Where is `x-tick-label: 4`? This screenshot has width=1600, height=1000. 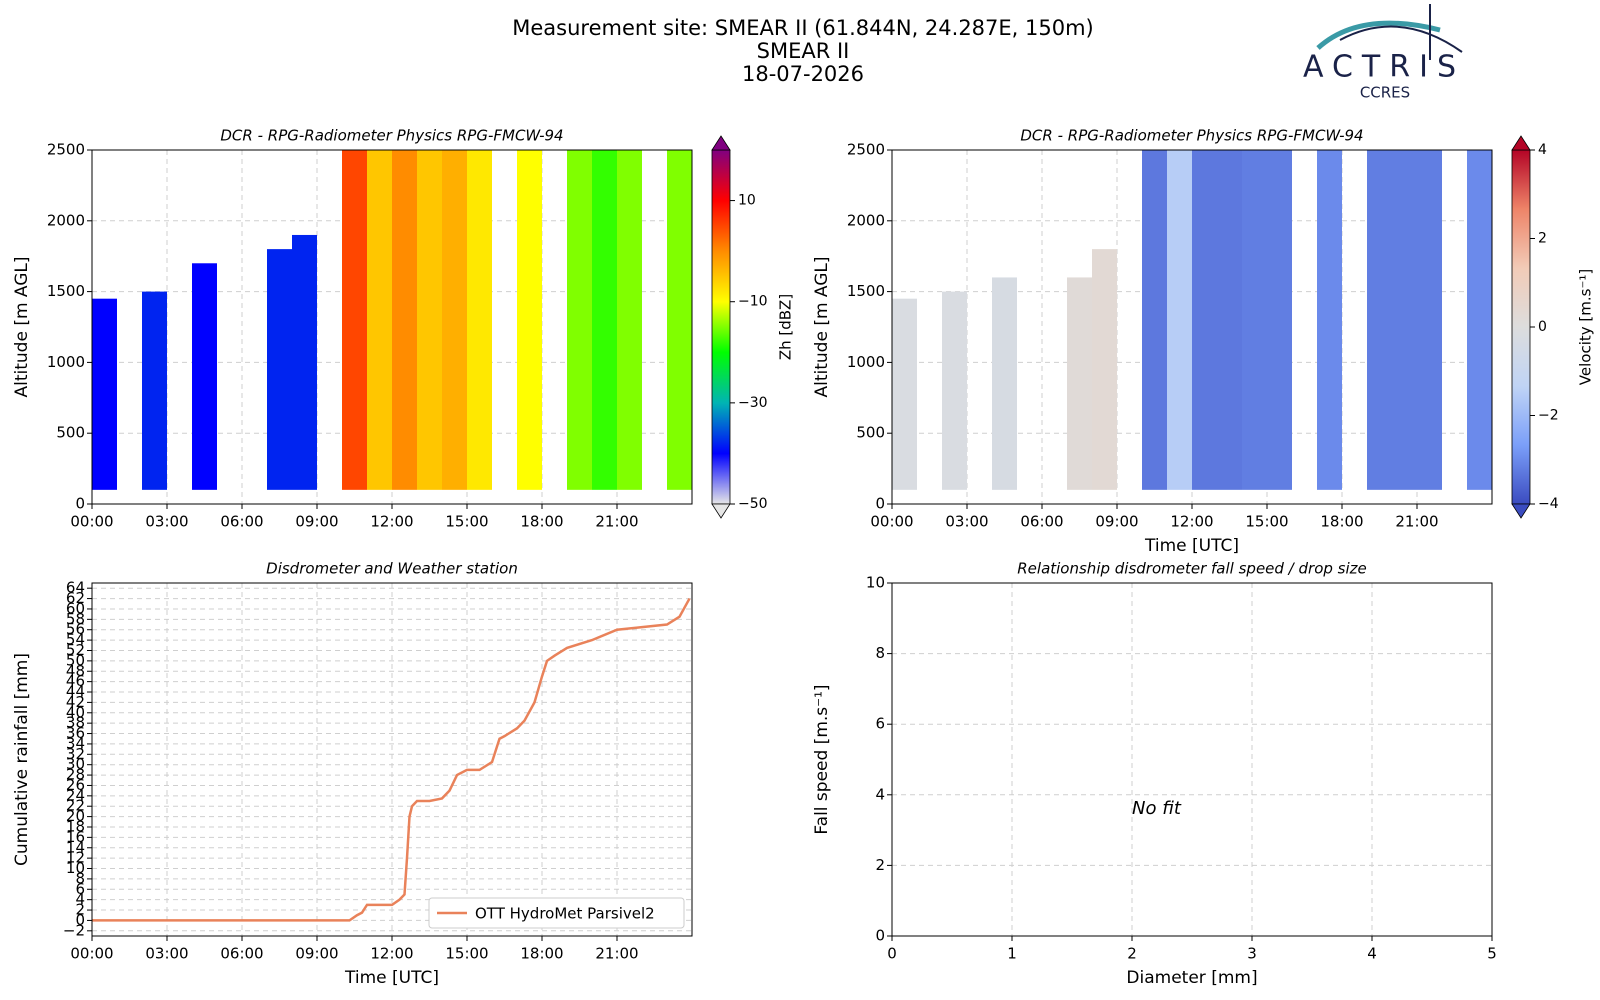 x-tick-label: 4 is located at coordinates (1372, 954).